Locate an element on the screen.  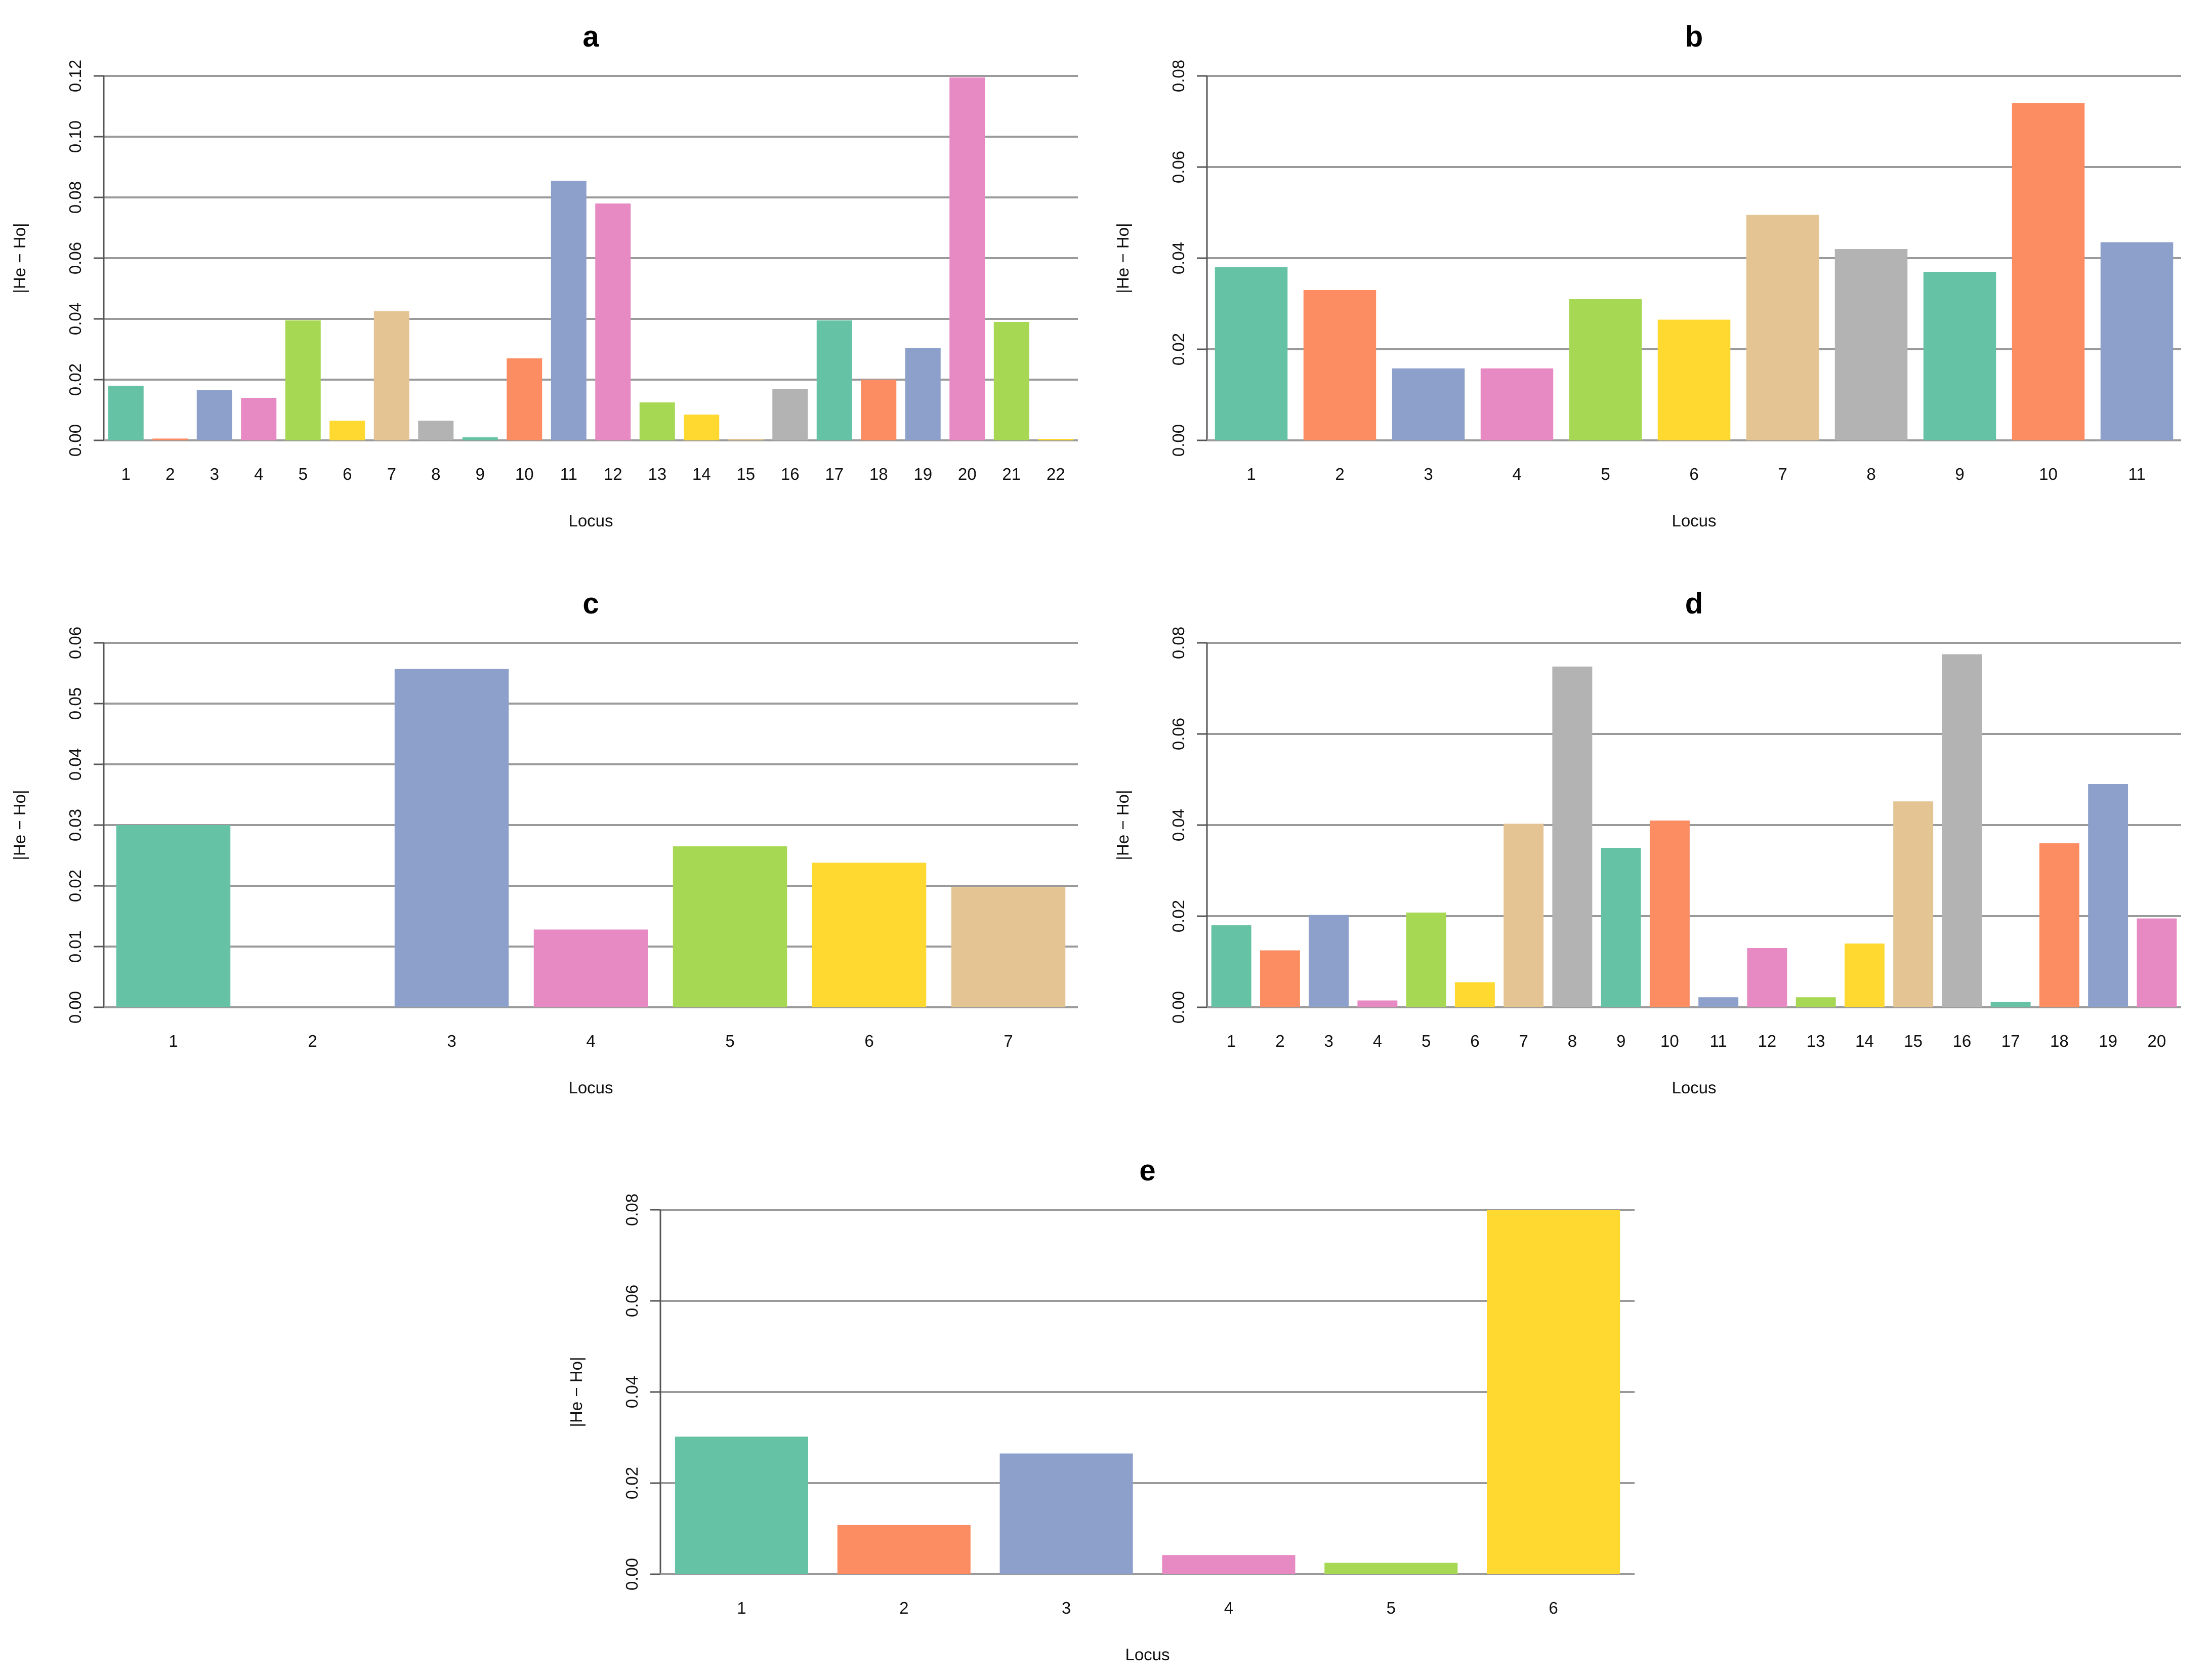
chart-title: c is located at coordinates (590, 604).